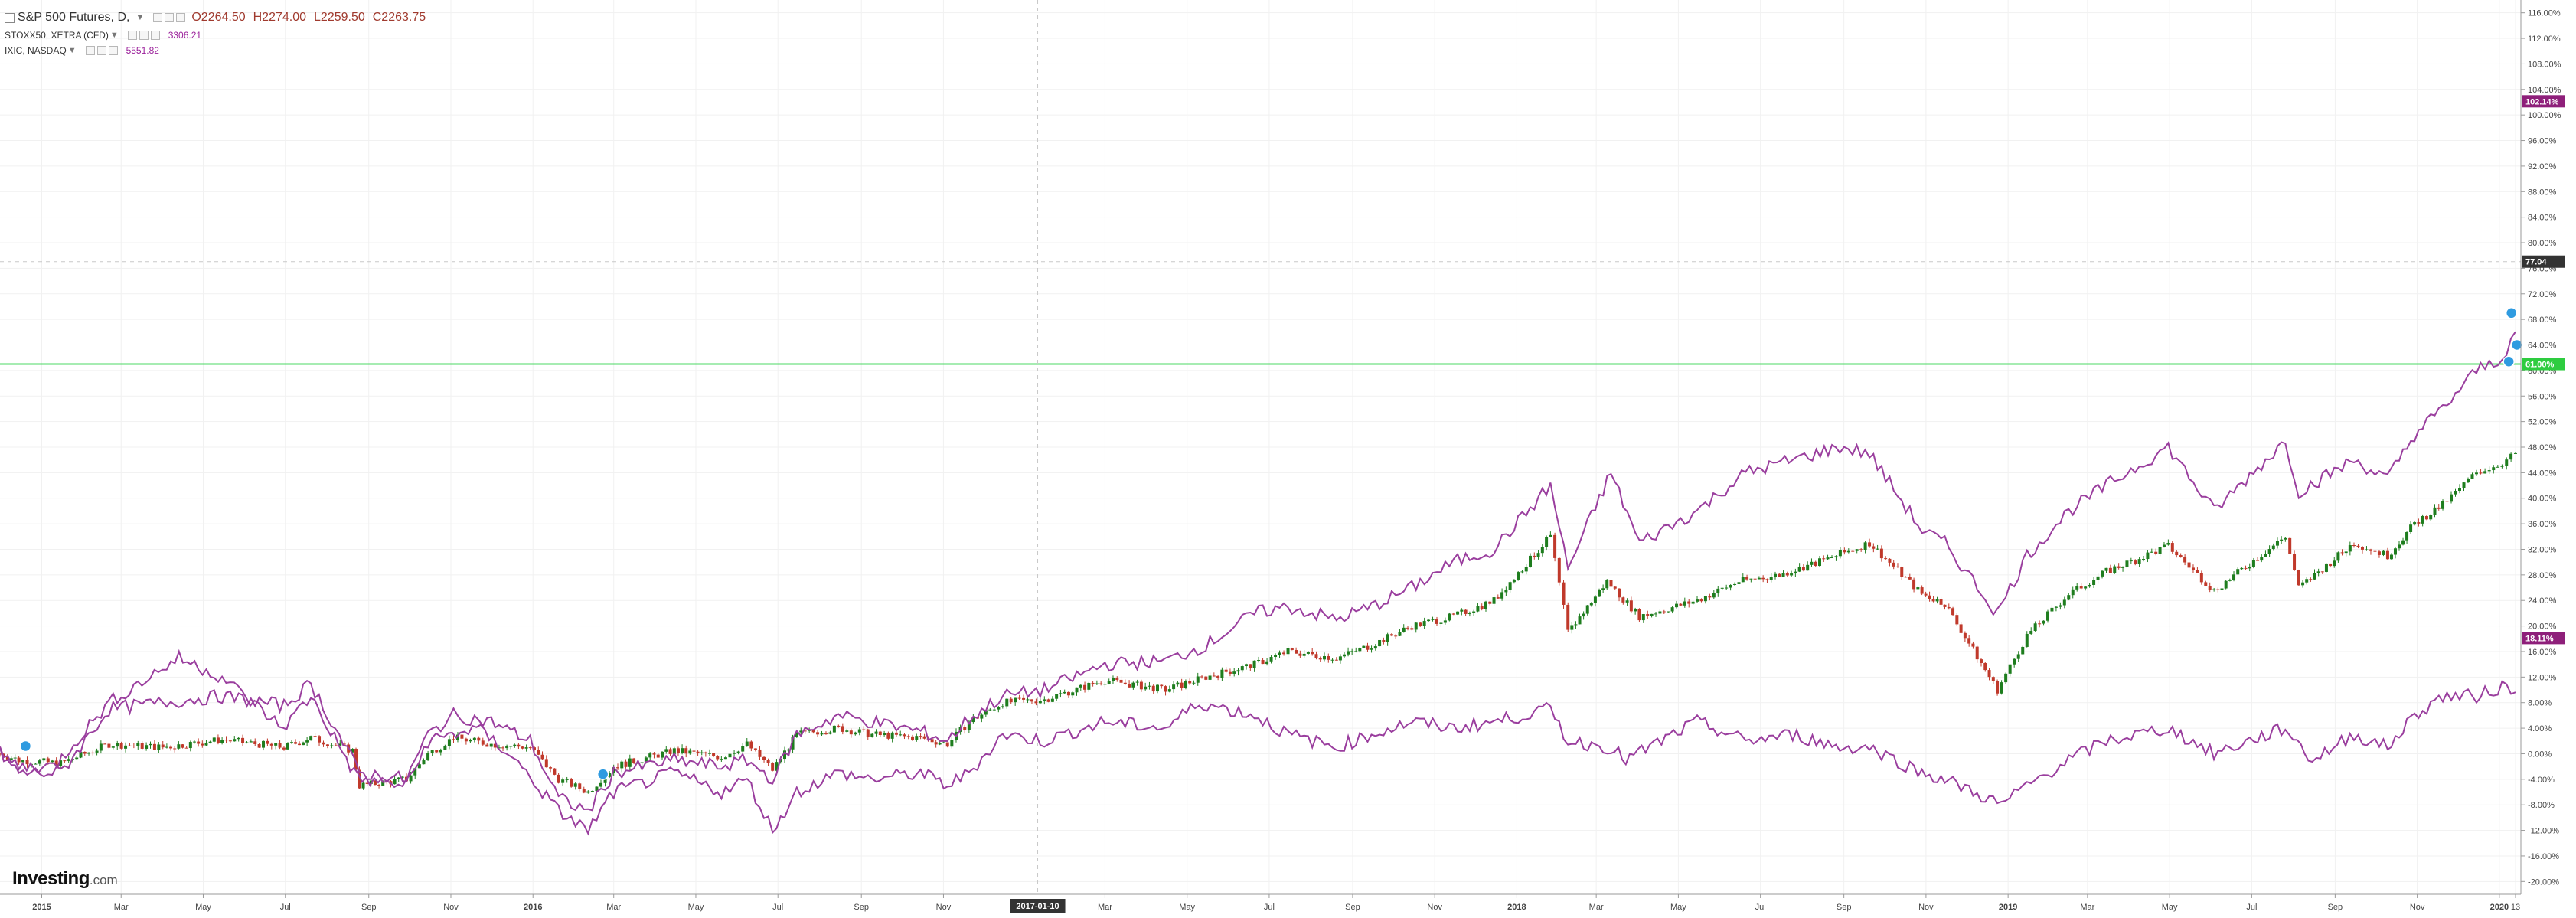 The height and width of the screenshot is (918, 2576). Describe the element at coordinates (2542, 141) in the screenshot. I see `price-tick-label: 96.00%` at that location.